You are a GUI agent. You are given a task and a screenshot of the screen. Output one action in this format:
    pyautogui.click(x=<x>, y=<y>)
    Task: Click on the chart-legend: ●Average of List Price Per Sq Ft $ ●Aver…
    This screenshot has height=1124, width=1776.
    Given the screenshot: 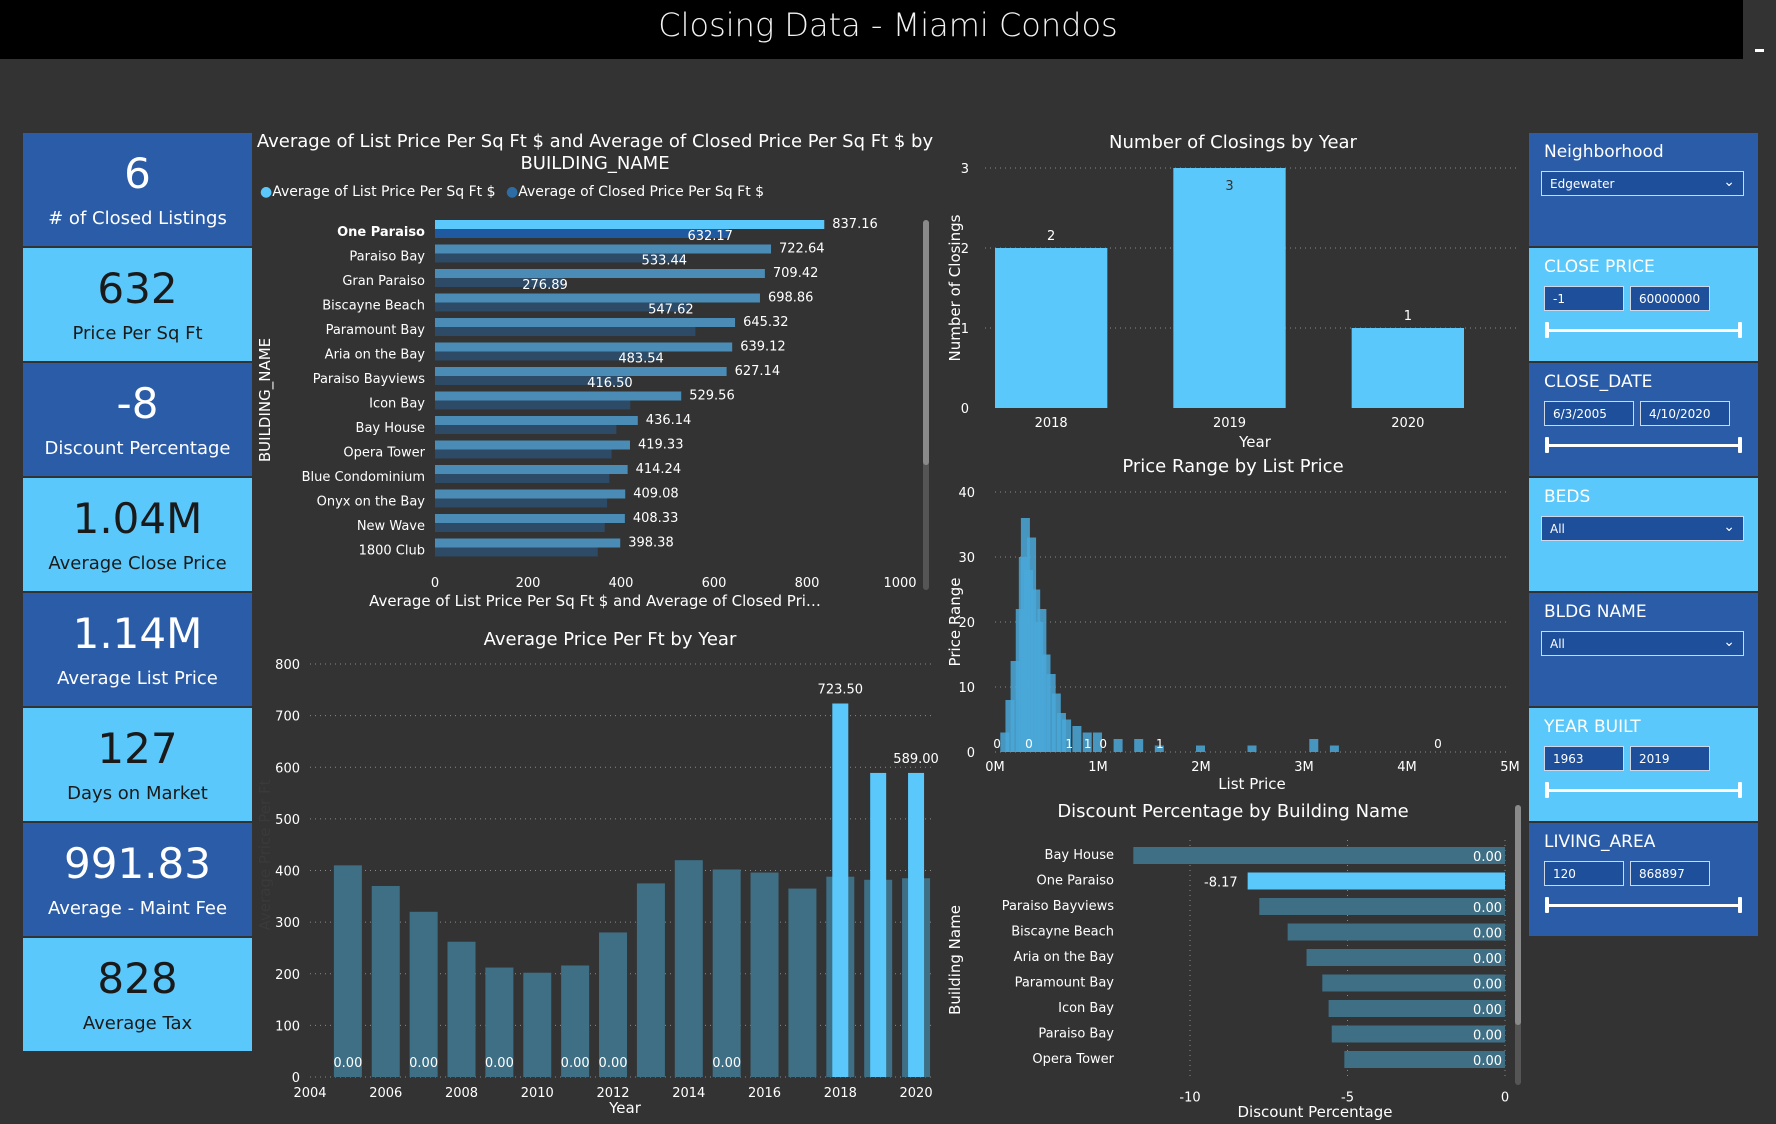 What is the action you would take?
    pyautogui.click(x=512, y=192)
    